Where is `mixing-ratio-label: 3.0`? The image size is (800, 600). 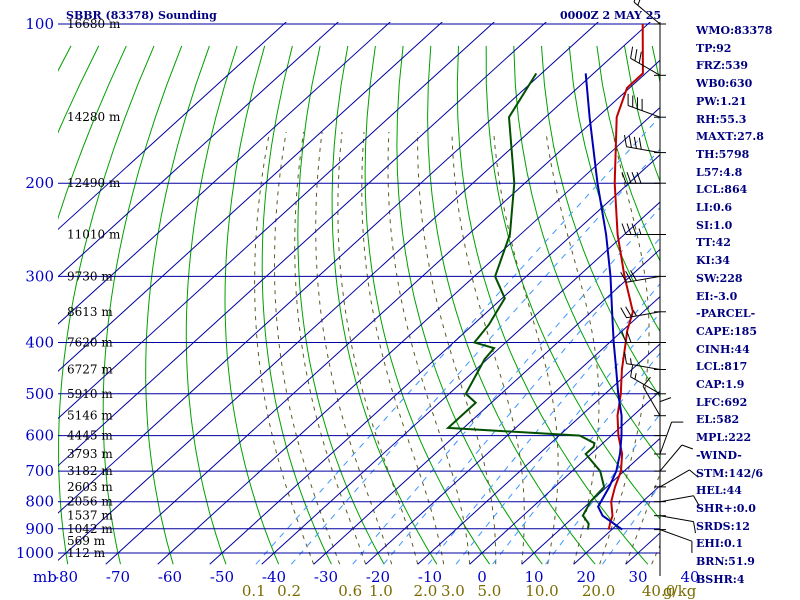 mixing-ratio-label: 3.0 is located at coordinates (453, 591).